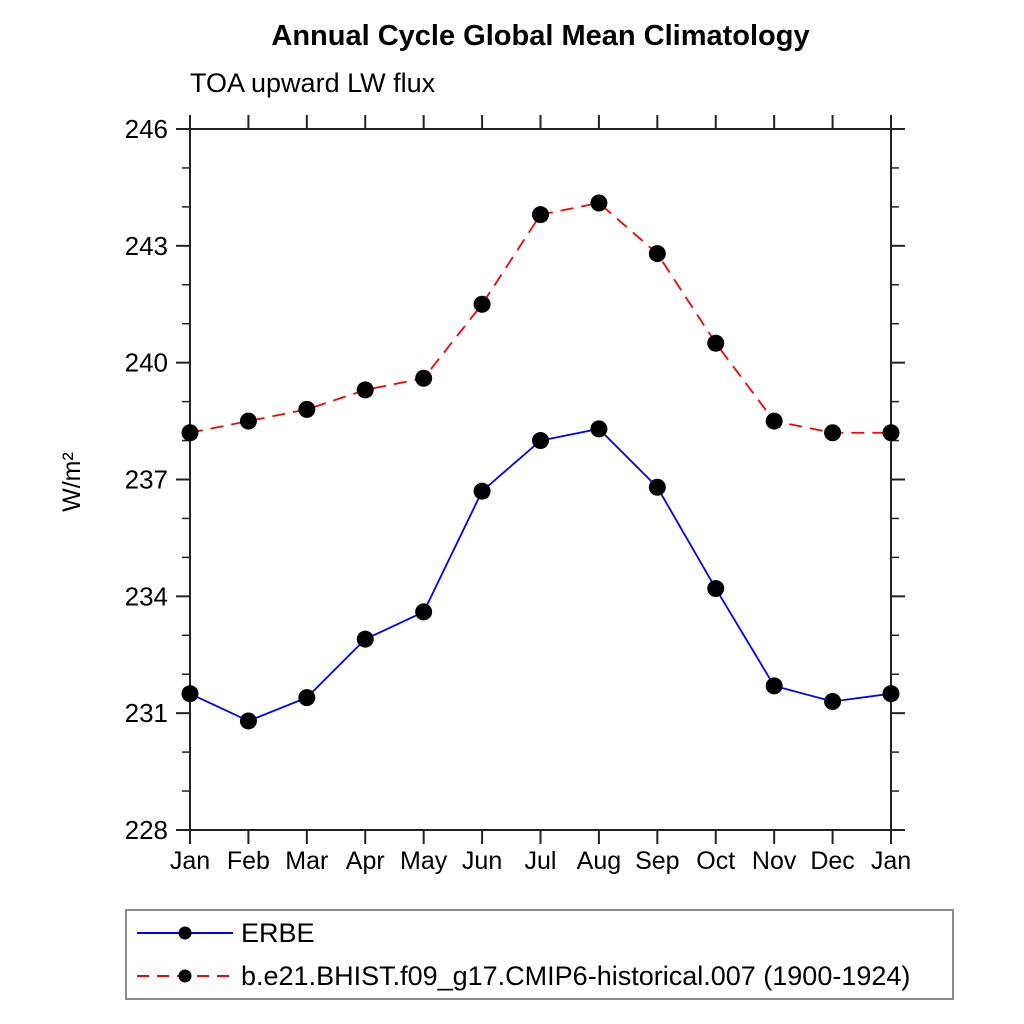 The image size is (1024, 1024). What do you see at coordinates (146, 480) in the screenshot?
I see `y-axis-tick-label: 237` at bounding box center [146, 480].